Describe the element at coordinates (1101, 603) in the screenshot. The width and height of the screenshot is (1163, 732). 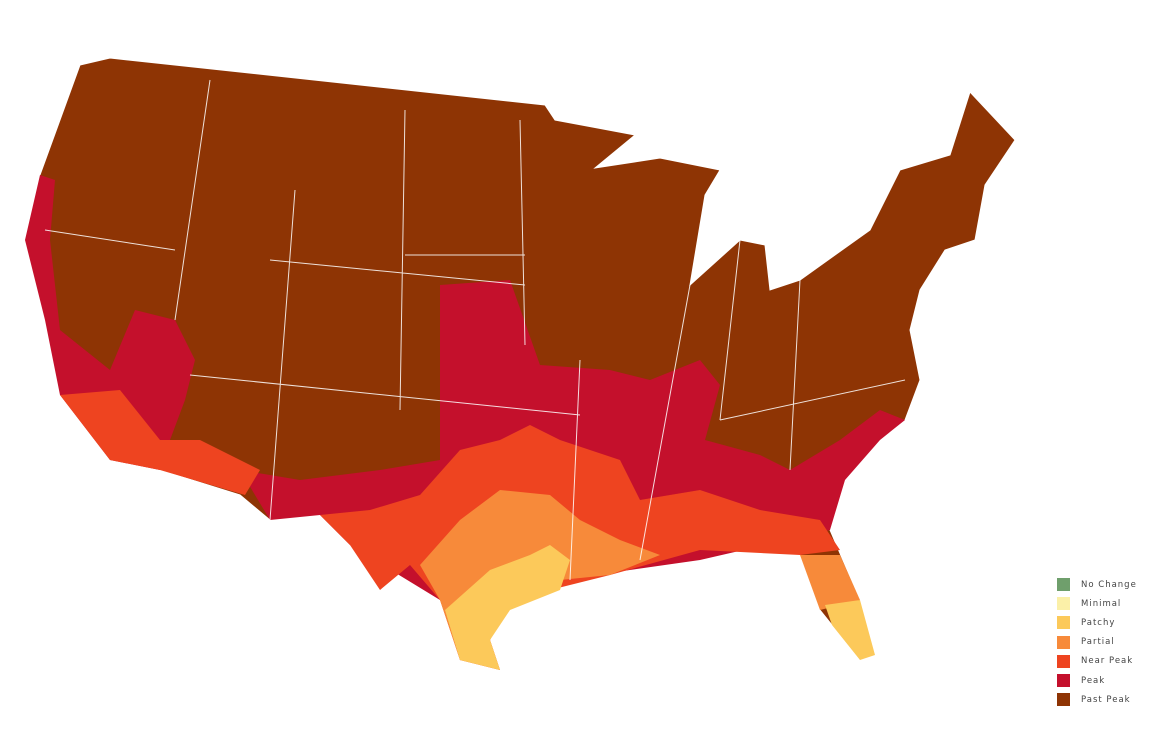
I see `legend-label: Minimal` at that location.